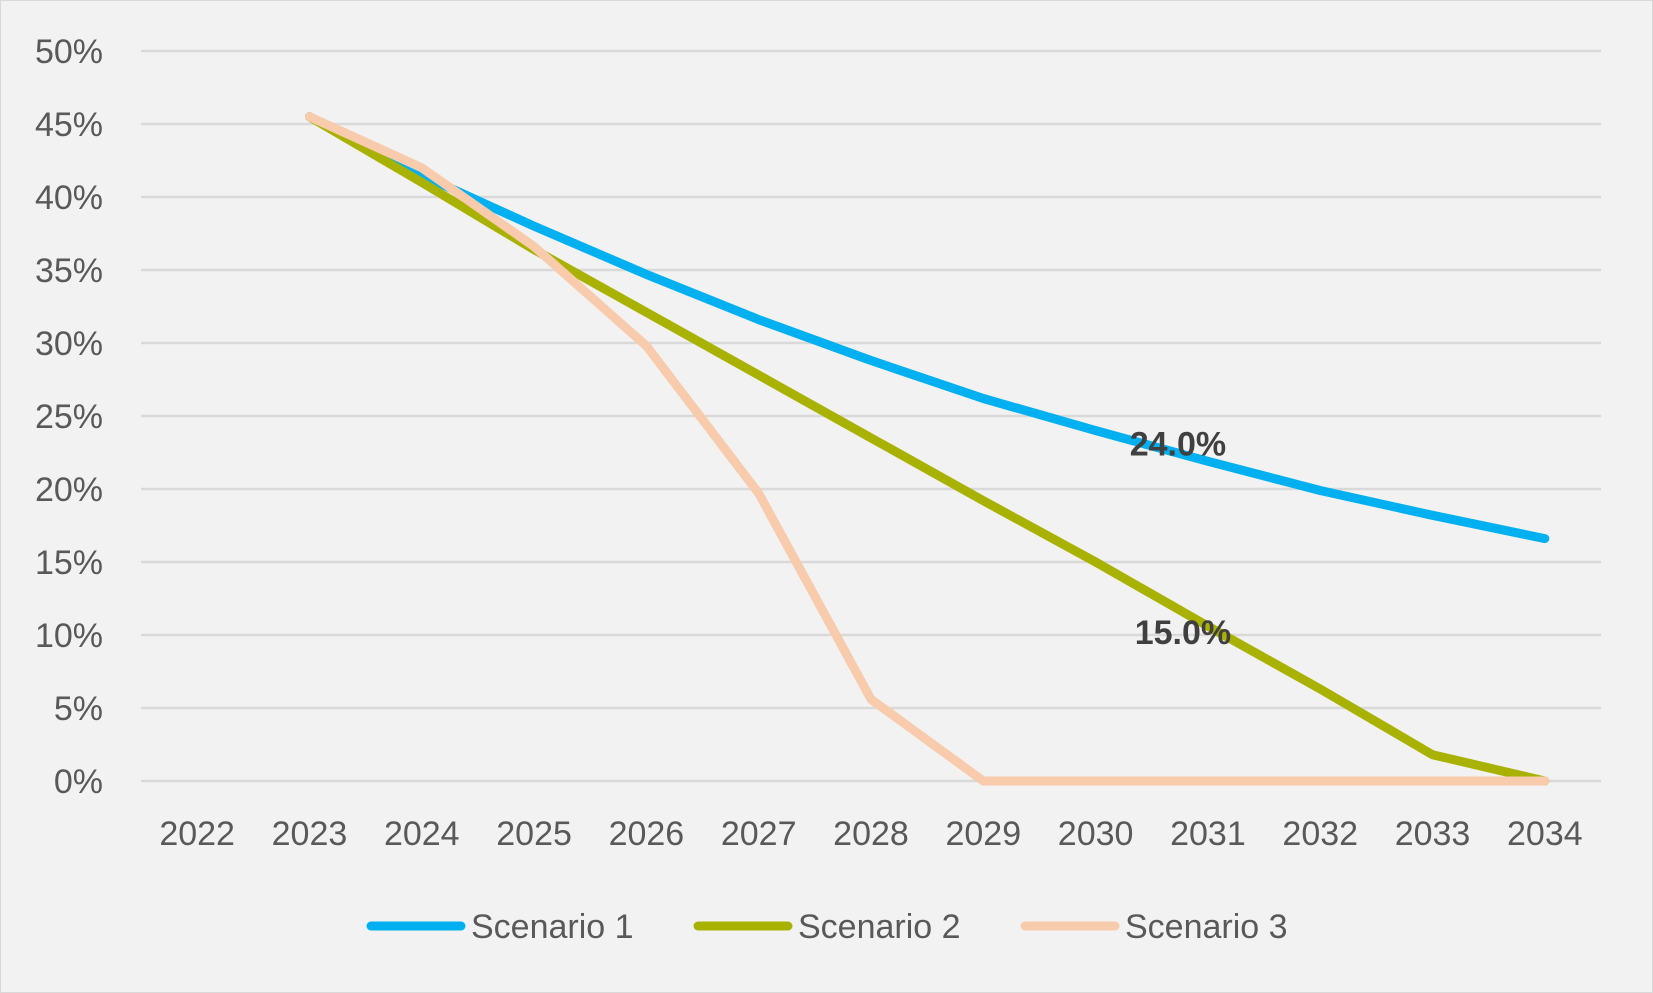  Describe the element at coordinates (69, 125) in the screenshot. I see `y-tick-label: 45%` at that location.